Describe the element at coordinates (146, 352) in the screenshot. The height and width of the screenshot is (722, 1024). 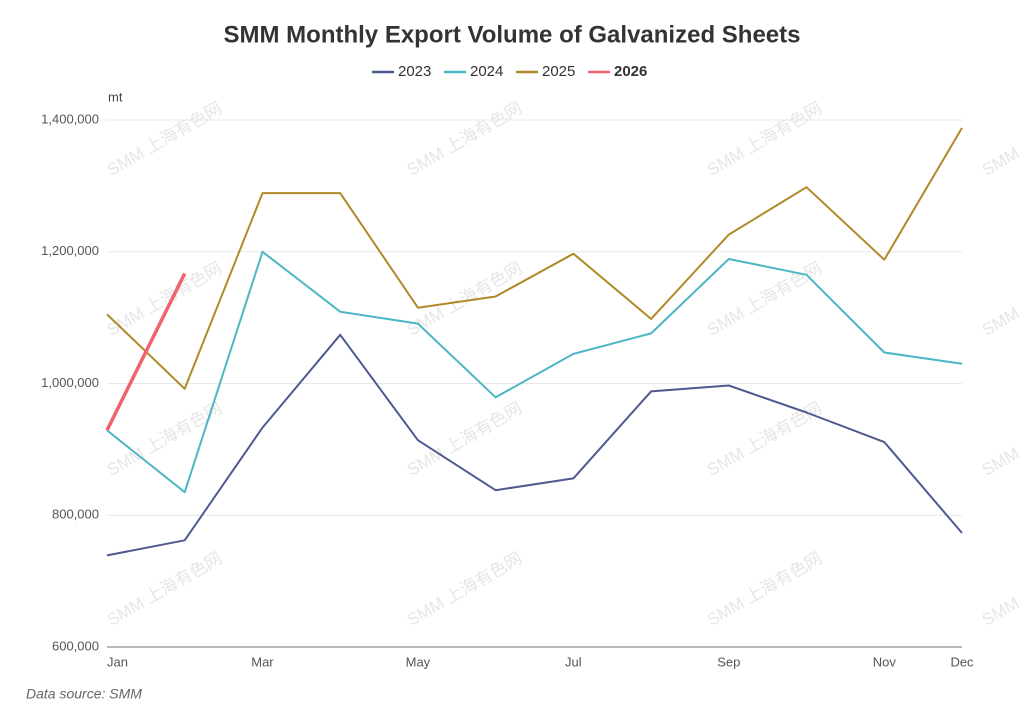
I see `series-line` at that location.